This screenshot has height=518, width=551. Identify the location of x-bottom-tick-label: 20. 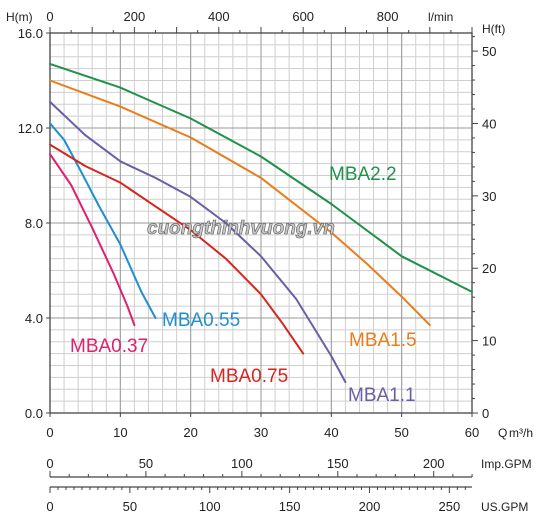
(190, 432).